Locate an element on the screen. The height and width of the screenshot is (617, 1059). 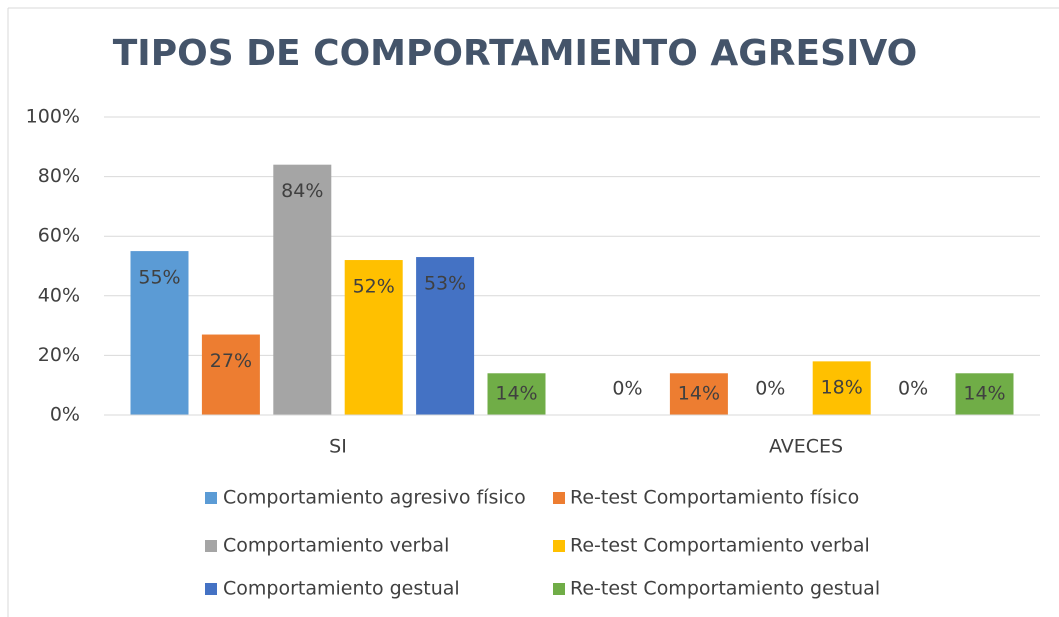
legend-label: Comportamiento gestual is located at coordinates (341, 589).